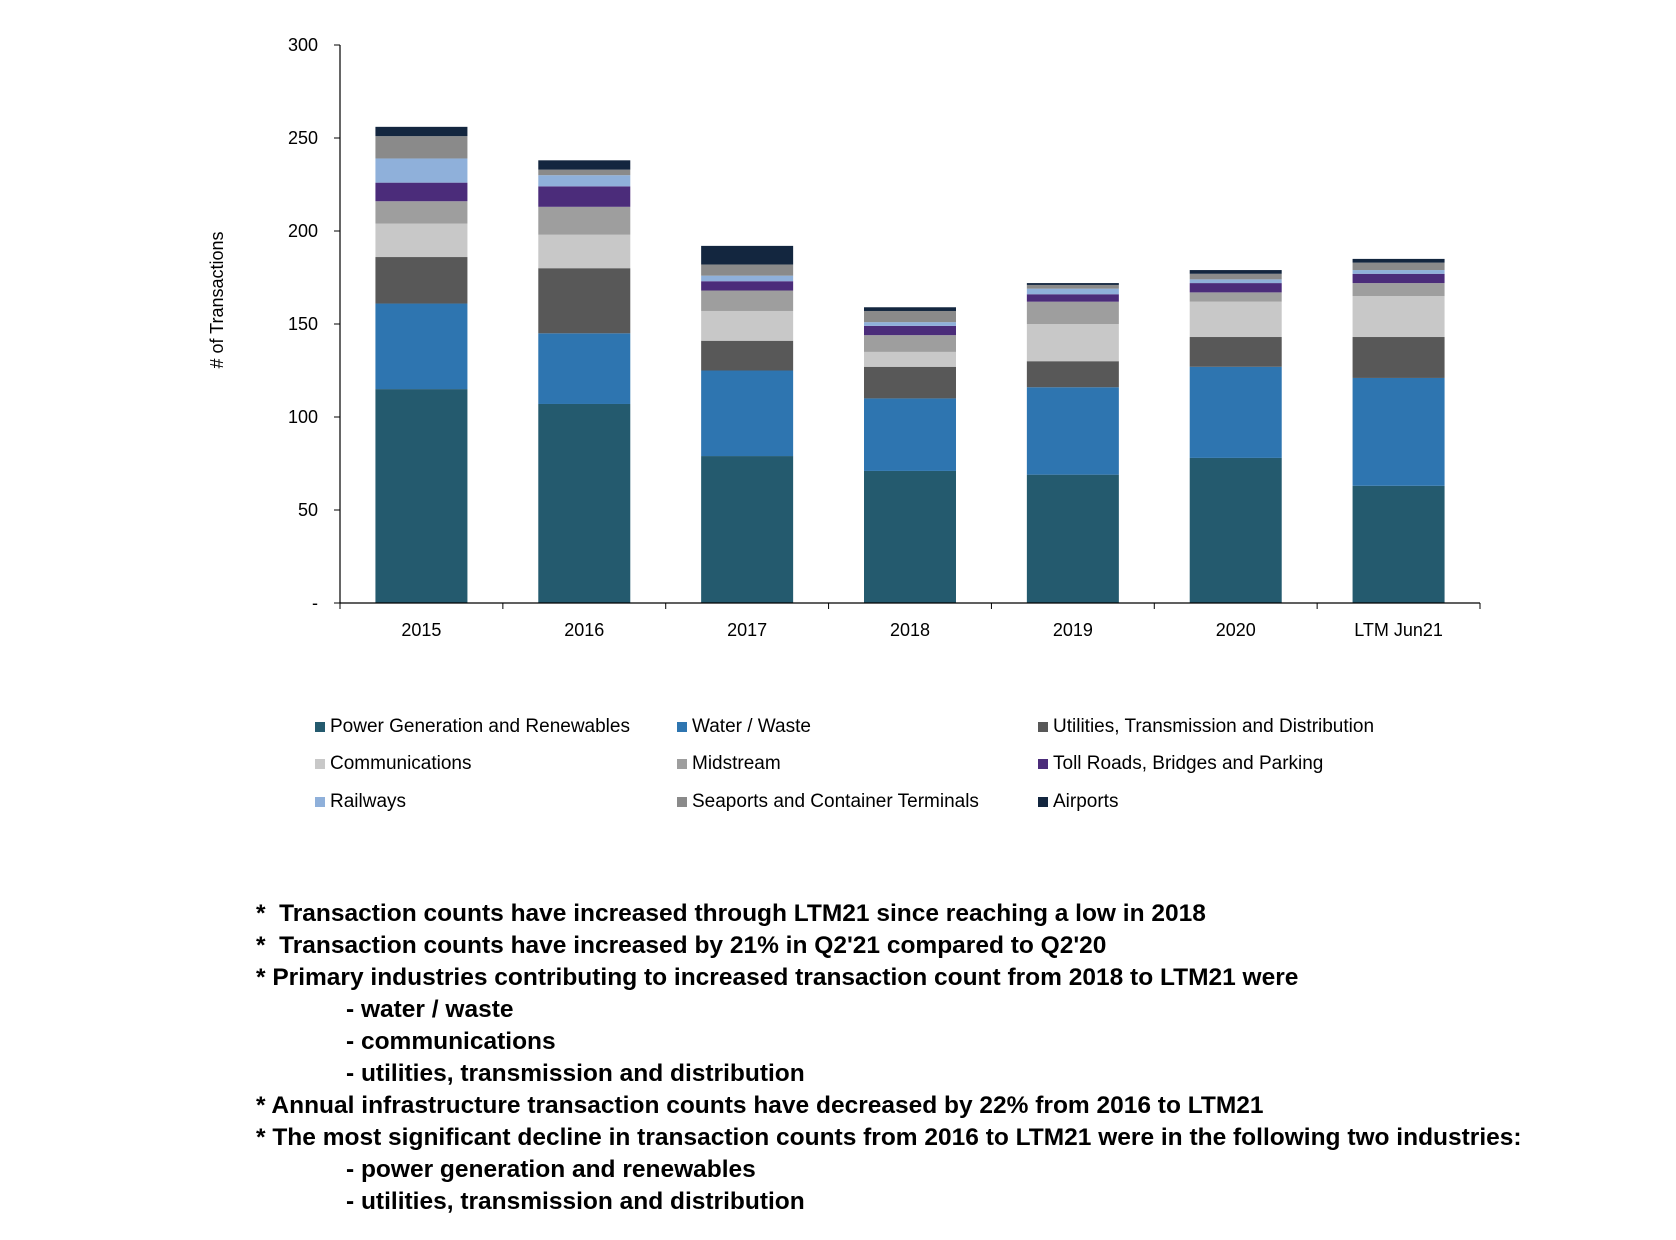 This screenshot has height=1240, width=1676. I want to click on legend-label: Midstream, so click(736, 763).